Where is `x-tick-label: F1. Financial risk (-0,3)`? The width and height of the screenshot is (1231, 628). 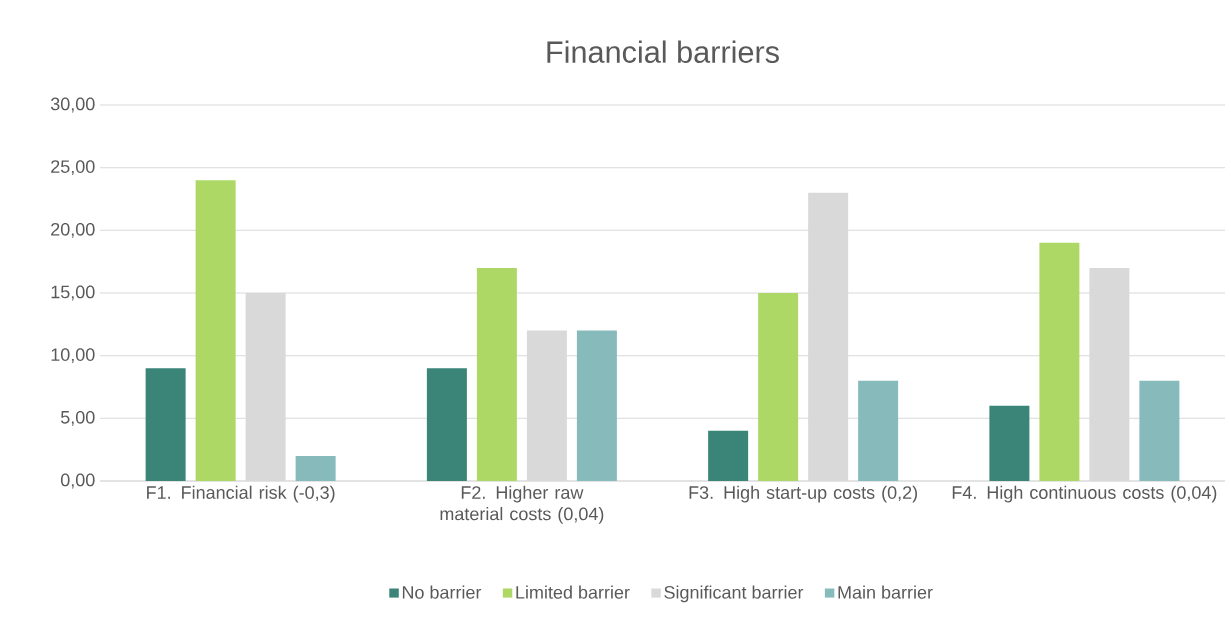
x-tick-label: F1. Financial risk (-0,3) is located at coordinates (241, 494).